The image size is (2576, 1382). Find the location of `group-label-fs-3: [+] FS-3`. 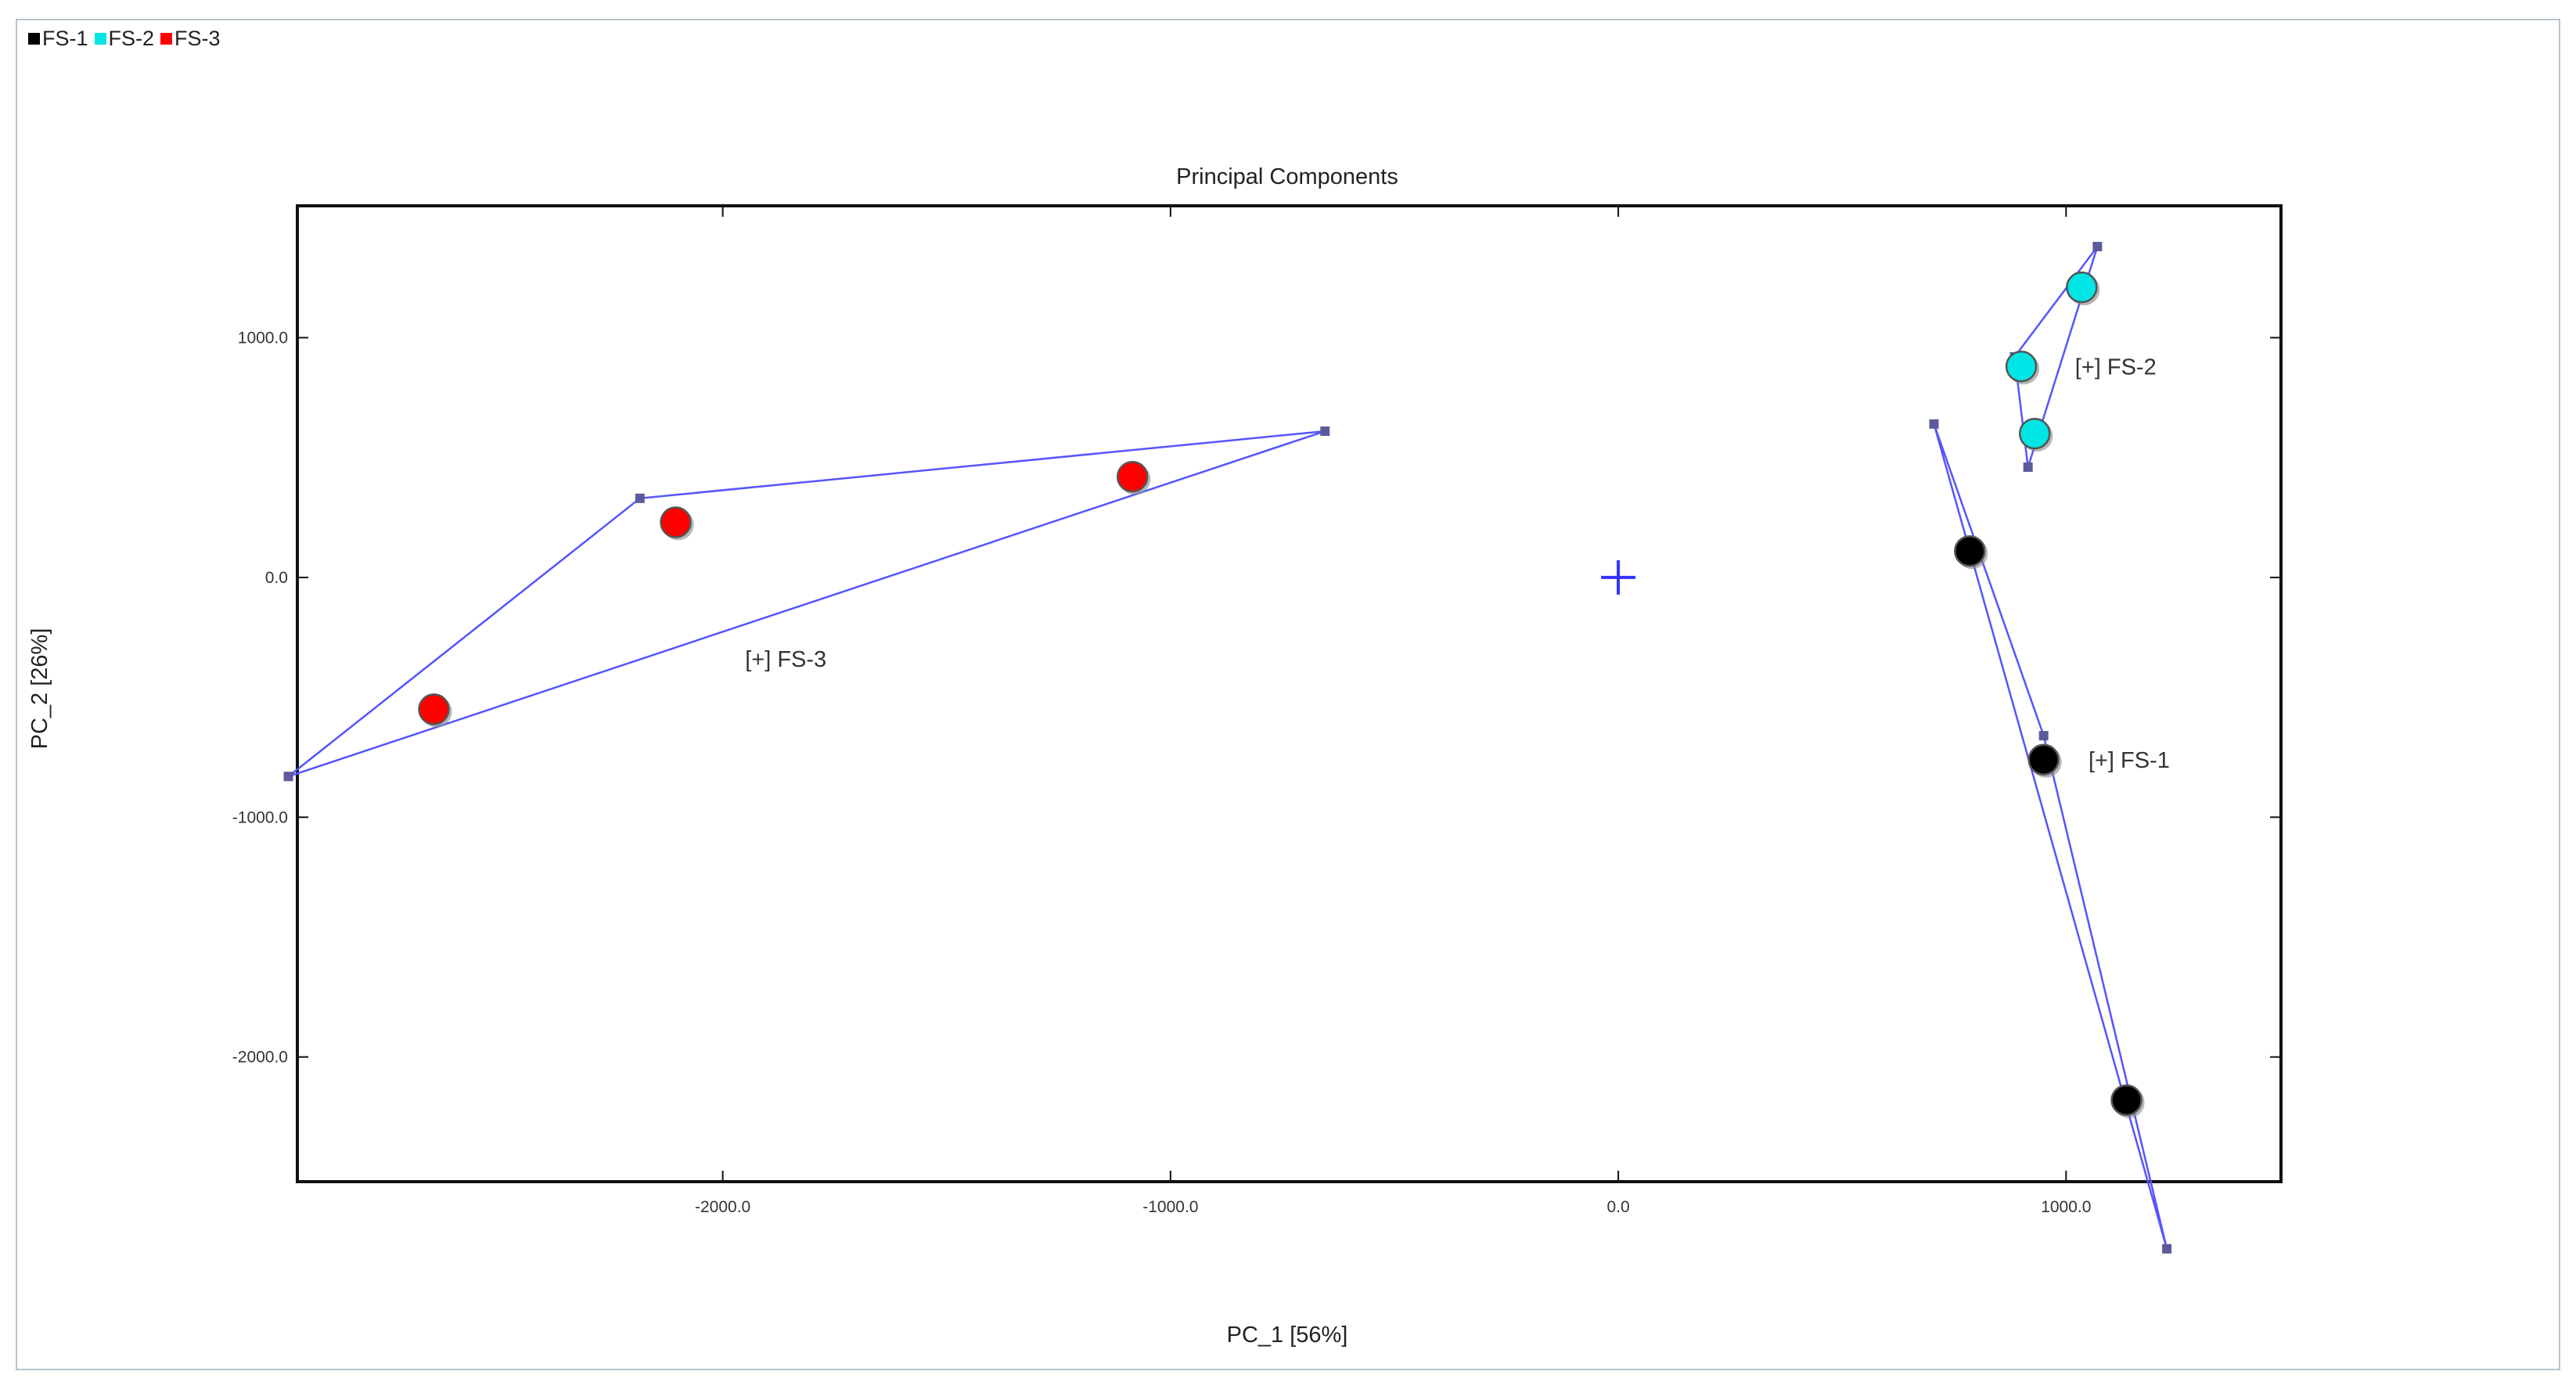

group-label-fs-3: [+] FS-3 is located at coordinates (786, 659).